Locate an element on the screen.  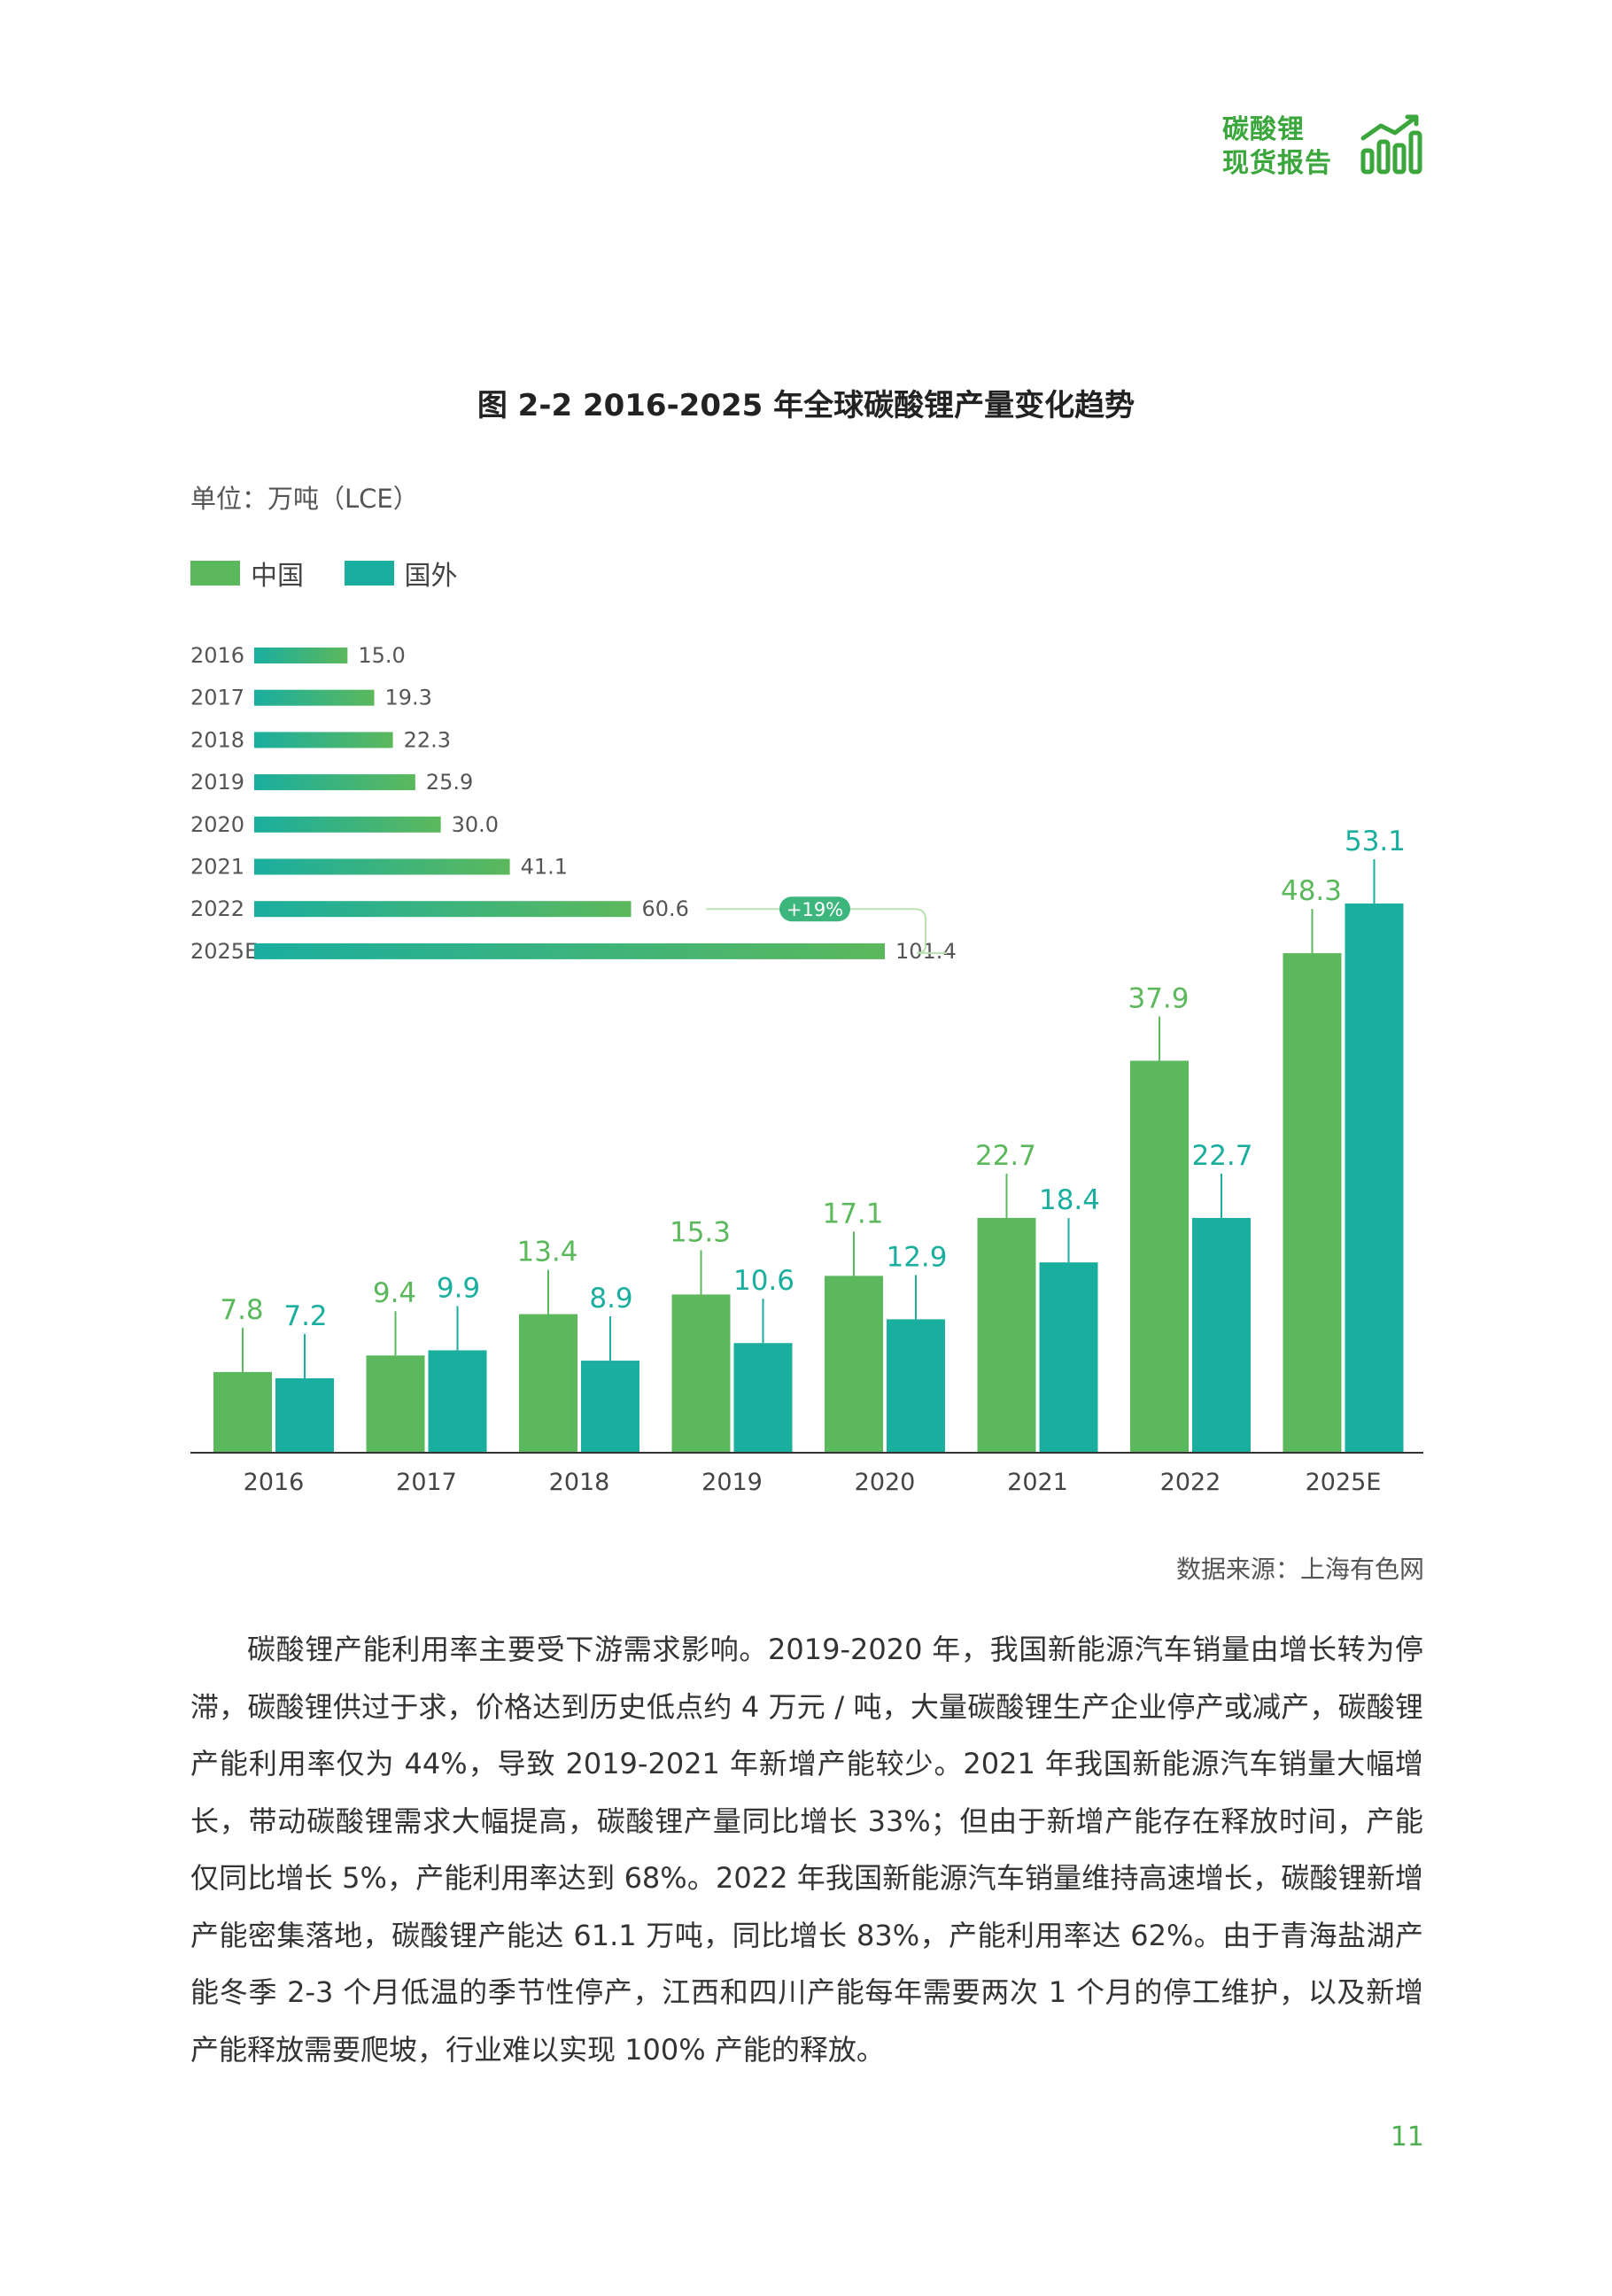
x-tick-label: 2018 is located at coordinates (579, 1483).